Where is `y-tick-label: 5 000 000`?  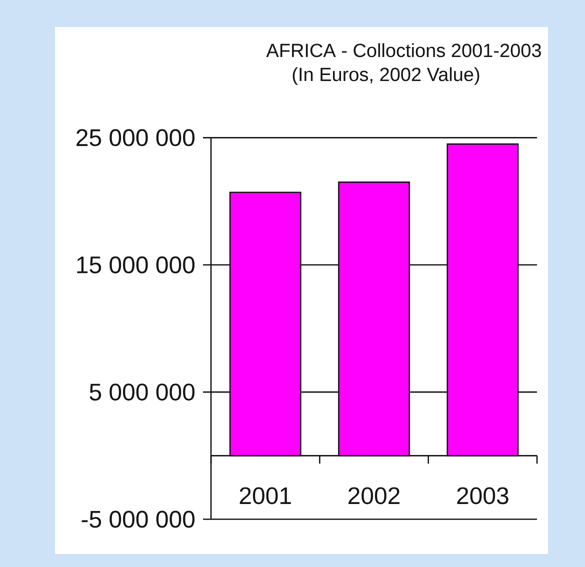
y-tick-label: 5 000 000 is located at coordinates (142, 392).